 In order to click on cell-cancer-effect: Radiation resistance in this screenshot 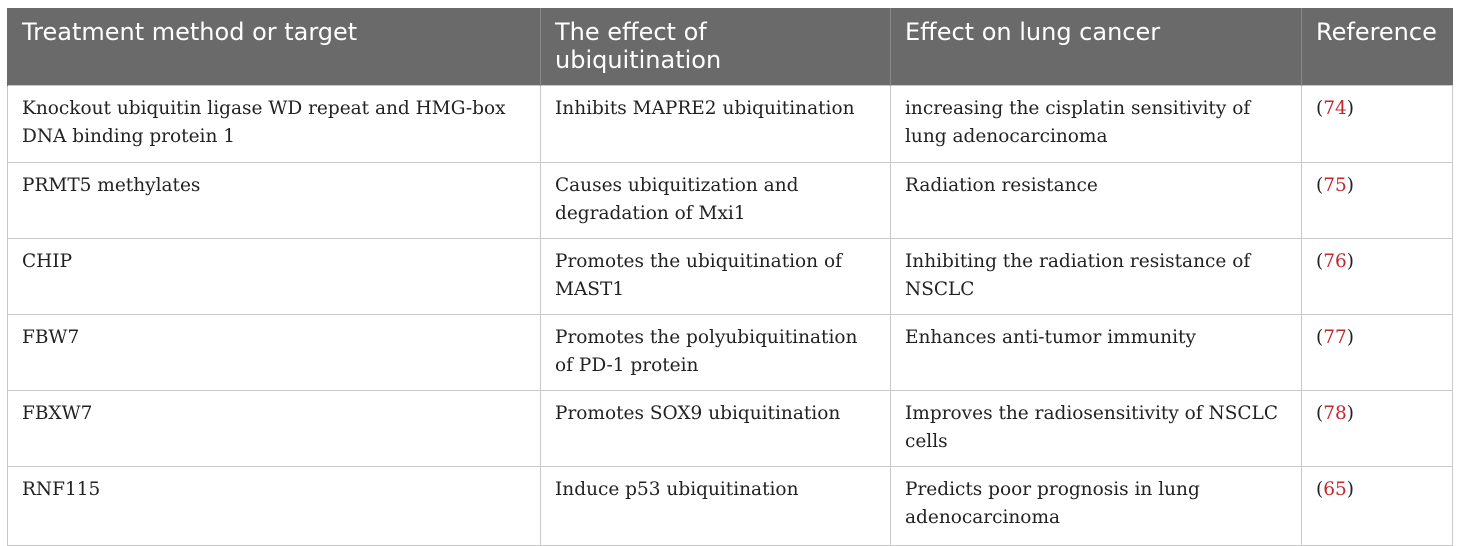, I will do `click(1096, 200)`.